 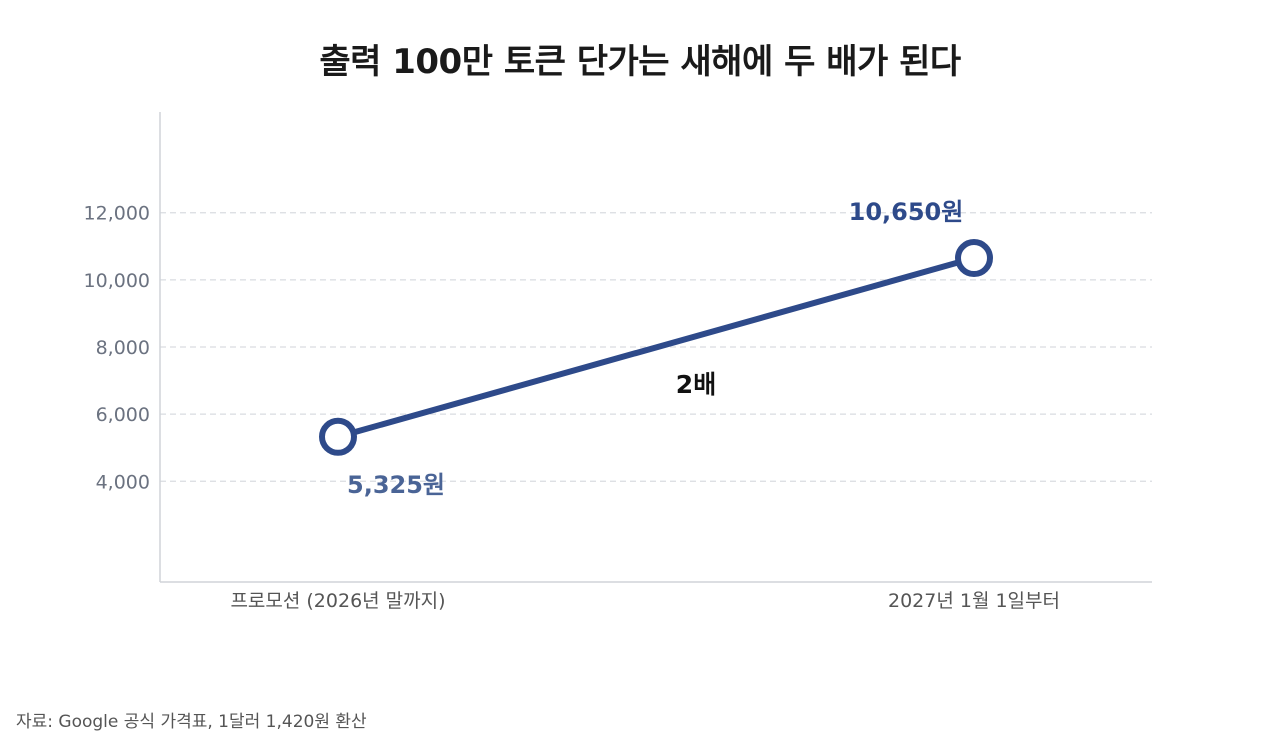 I want to click on x-category-label: 2027년 1월 1일부터, so click(x=974, y=601).